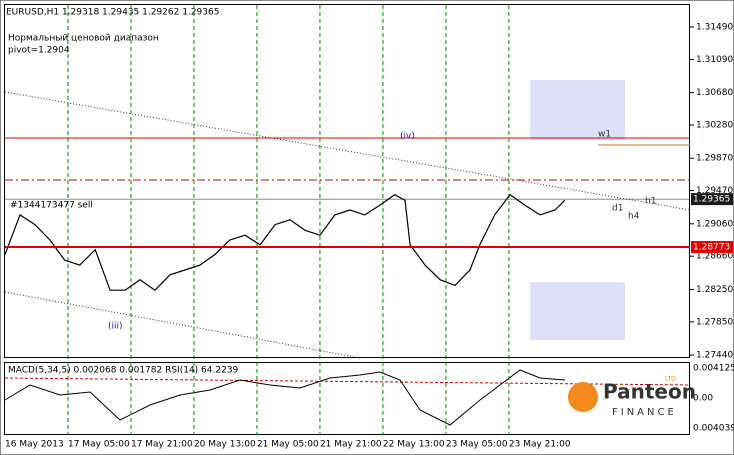  Describe the element at coordinates (714, 356) in the screenshot. I see `y-tick-label: 1.27440` at that location.